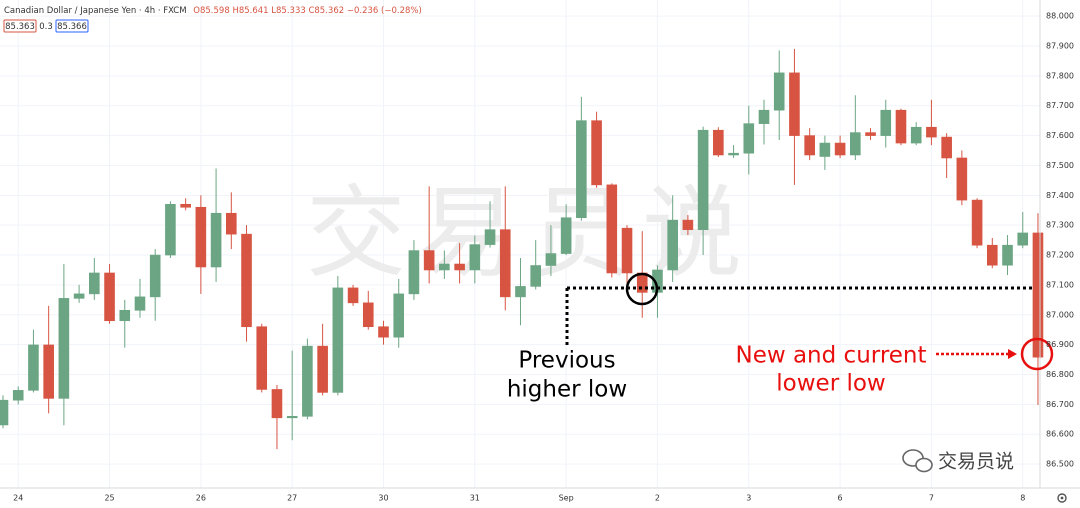  Describe the element at coordinates (1060, 225) in the screenshot. I see `y-tick-label: 87.300` at that location.